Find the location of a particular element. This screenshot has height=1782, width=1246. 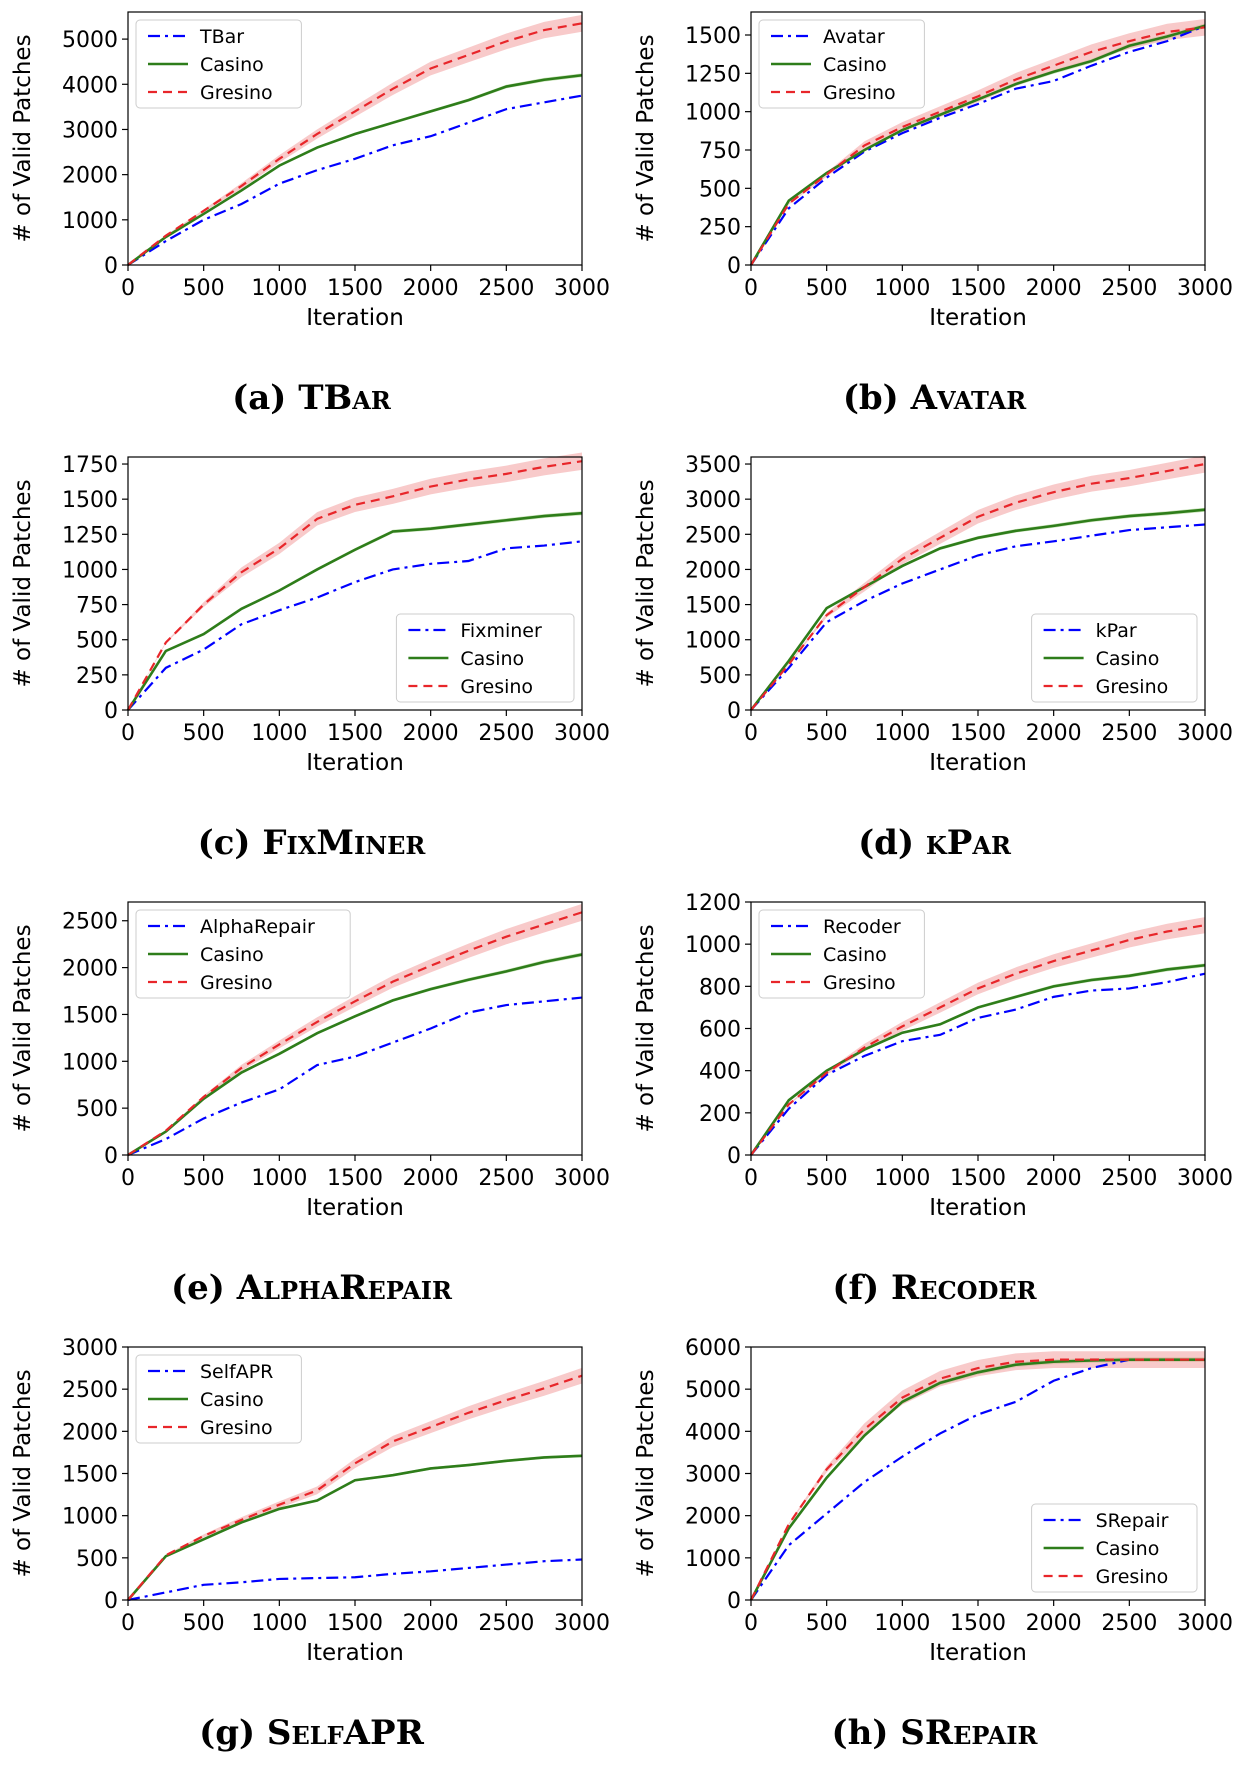

subfigure-caption: (e) AlphaRepair is located at coordinates (311, 1288).